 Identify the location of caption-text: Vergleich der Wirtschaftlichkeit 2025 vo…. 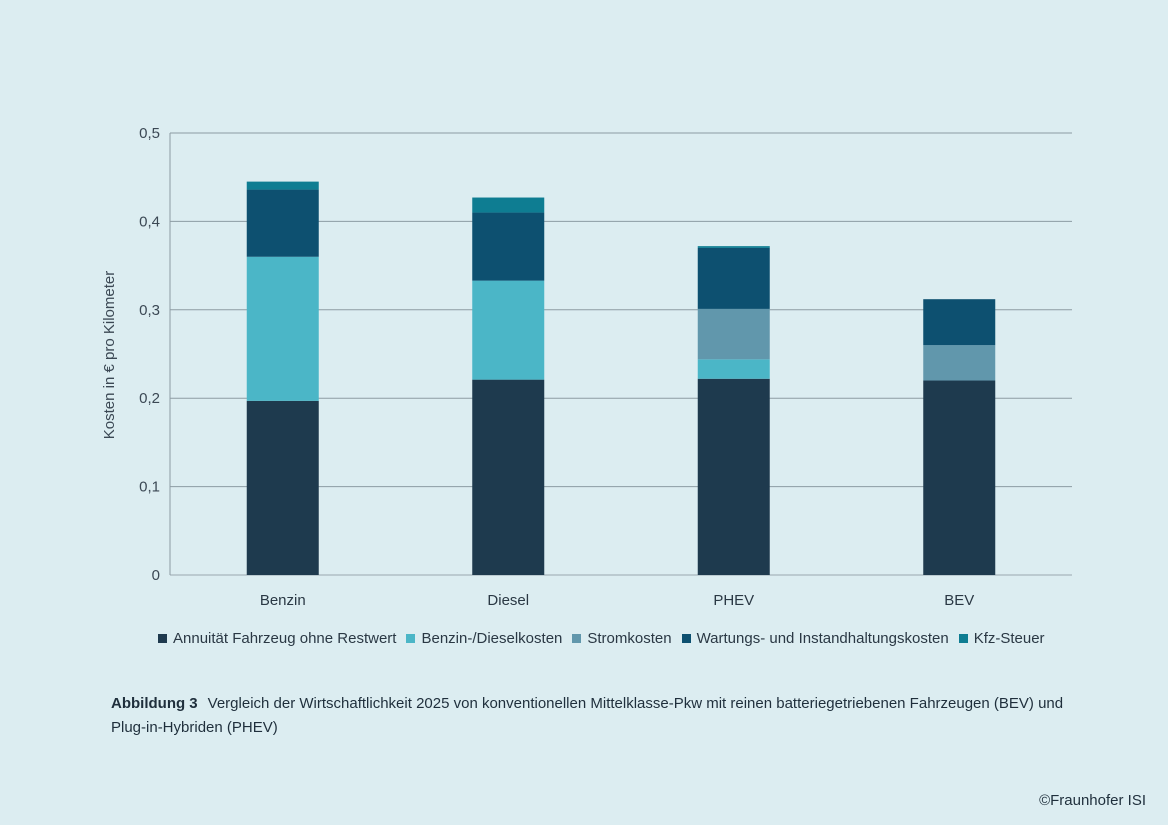
(587, 715).